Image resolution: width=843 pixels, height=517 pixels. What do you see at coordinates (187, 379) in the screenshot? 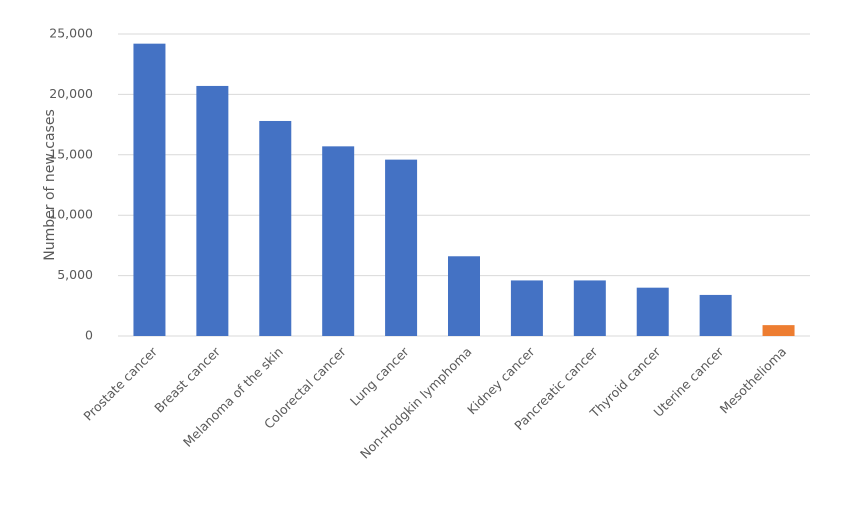
I see `x-tick-label: Breast cancer` at bounding box center [187, 379].